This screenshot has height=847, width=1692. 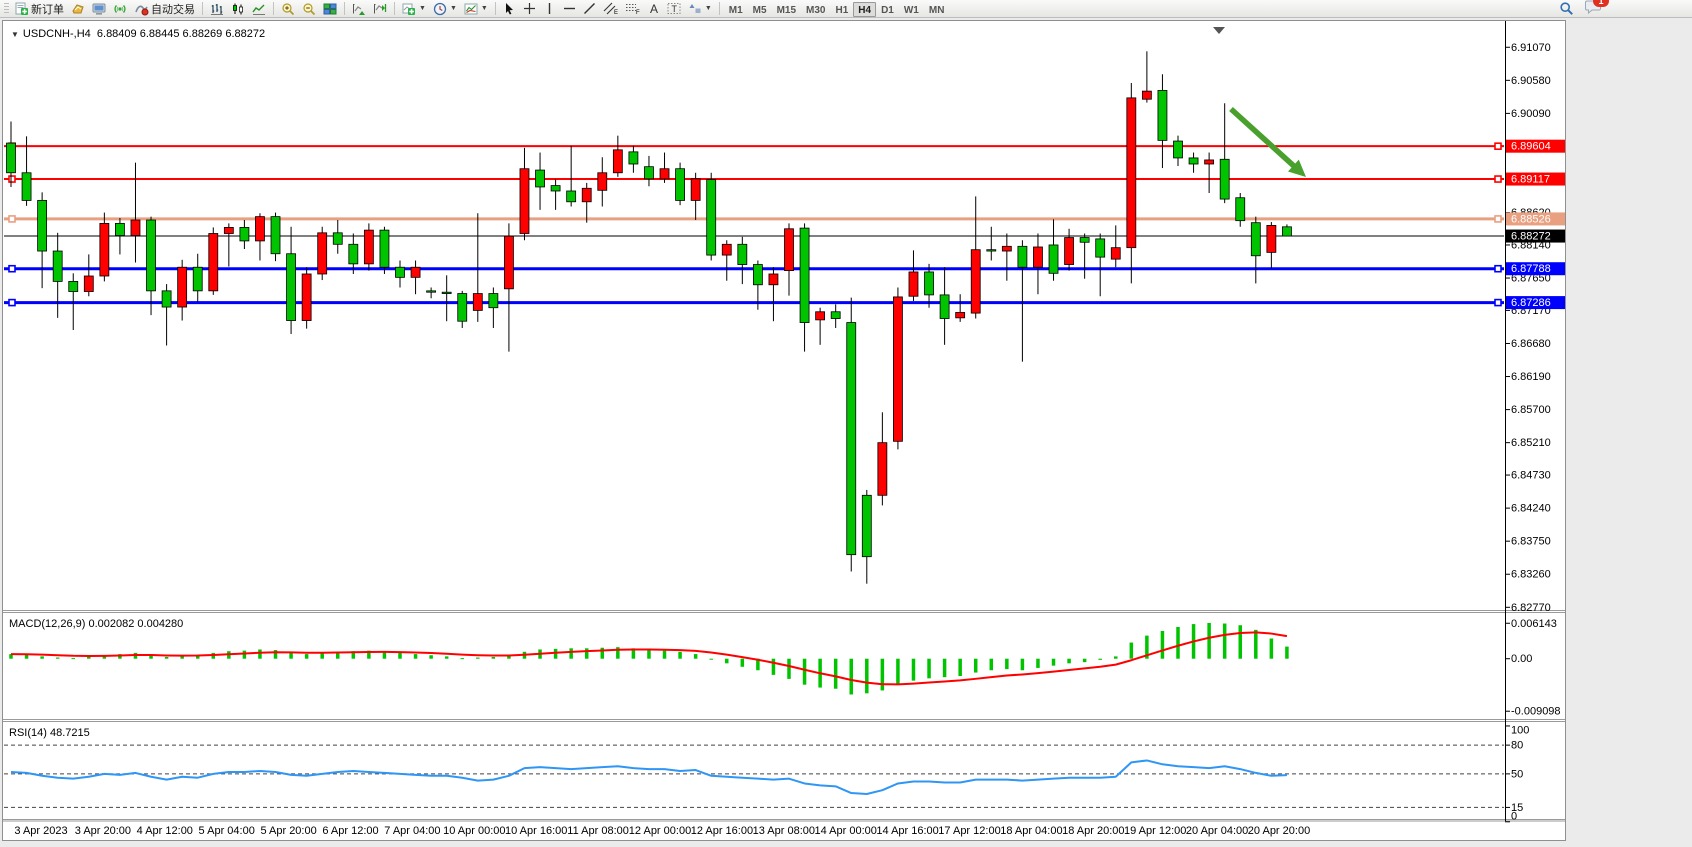 I want to click on price-tick-label: 6.90090, so click(x=1531, y=114).